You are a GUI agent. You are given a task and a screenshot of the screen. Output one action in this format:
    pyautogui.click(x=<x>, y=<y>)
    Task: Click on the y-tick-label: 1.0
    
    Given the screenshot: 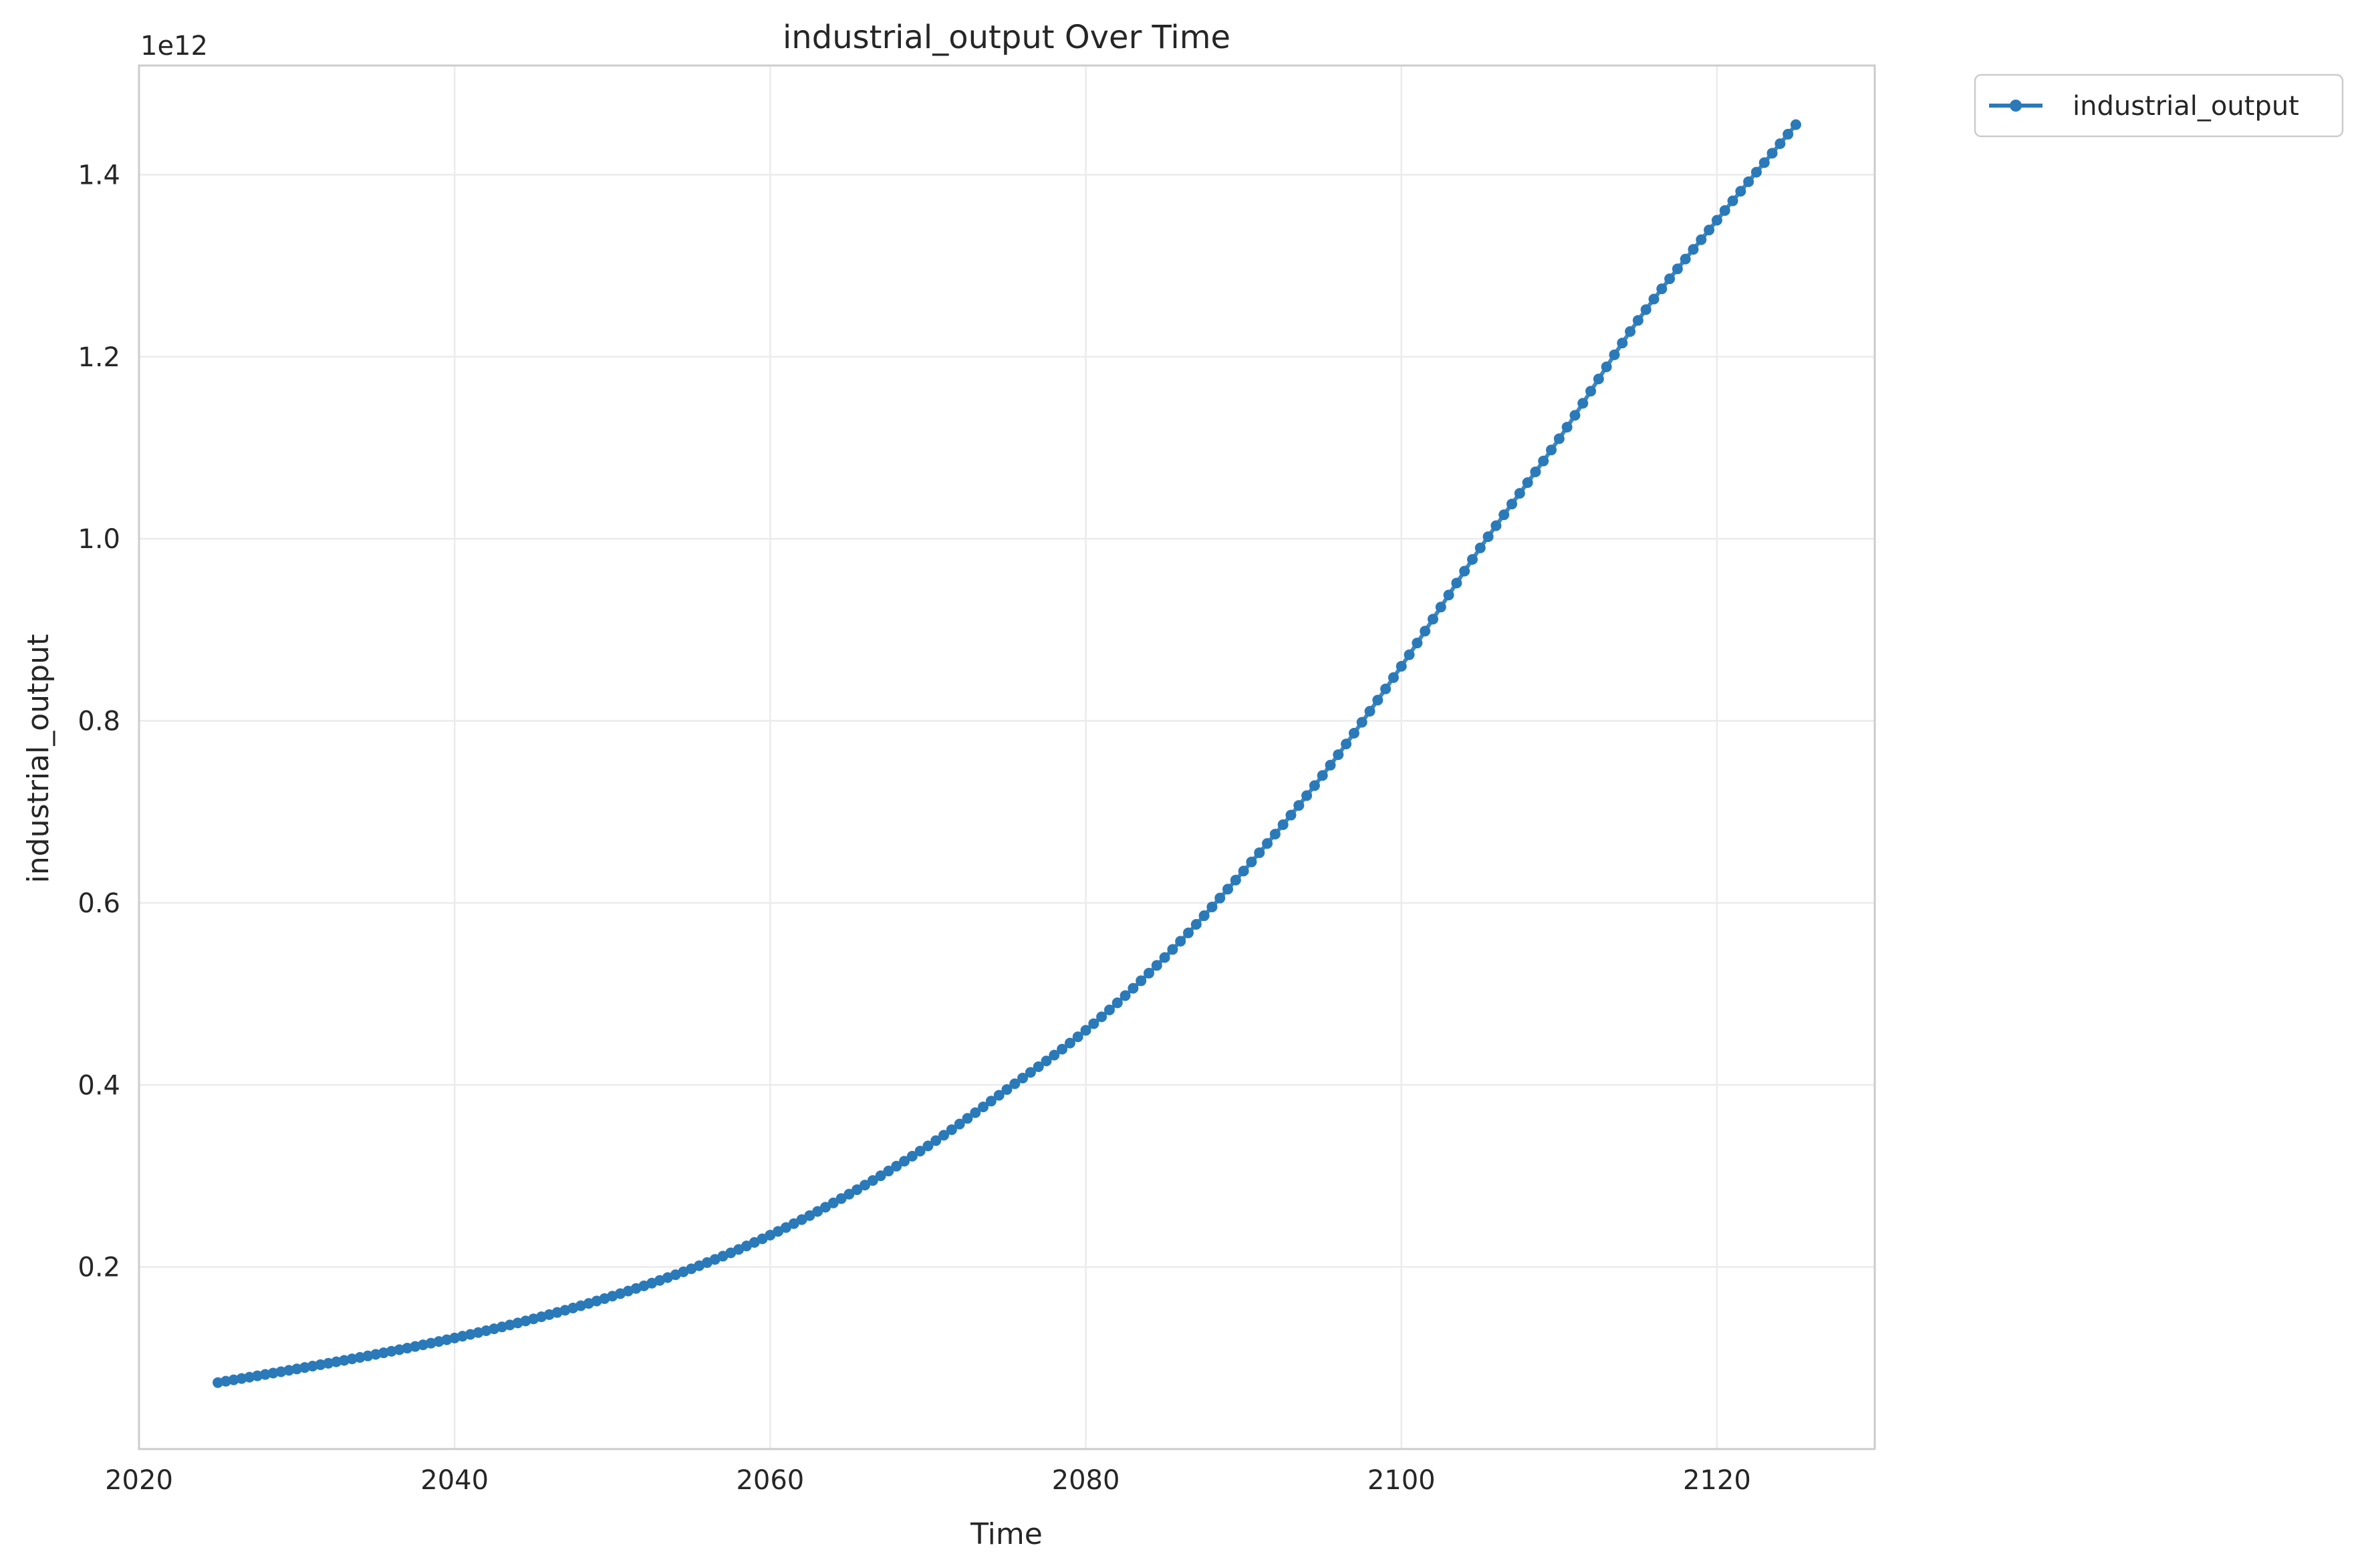 What is the action you would take?
    pyautogui.click(x=99, y=539)
    